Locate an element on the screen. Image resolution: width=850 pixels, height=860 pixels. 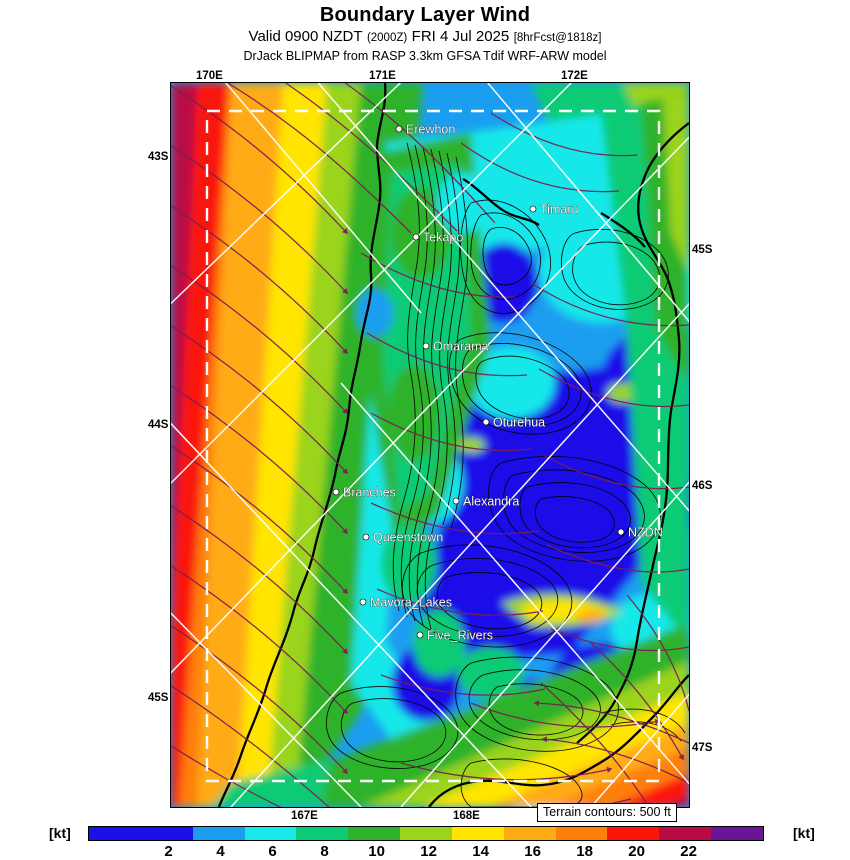
colorbar-tick: 4 is located at coordinates (220, 851).